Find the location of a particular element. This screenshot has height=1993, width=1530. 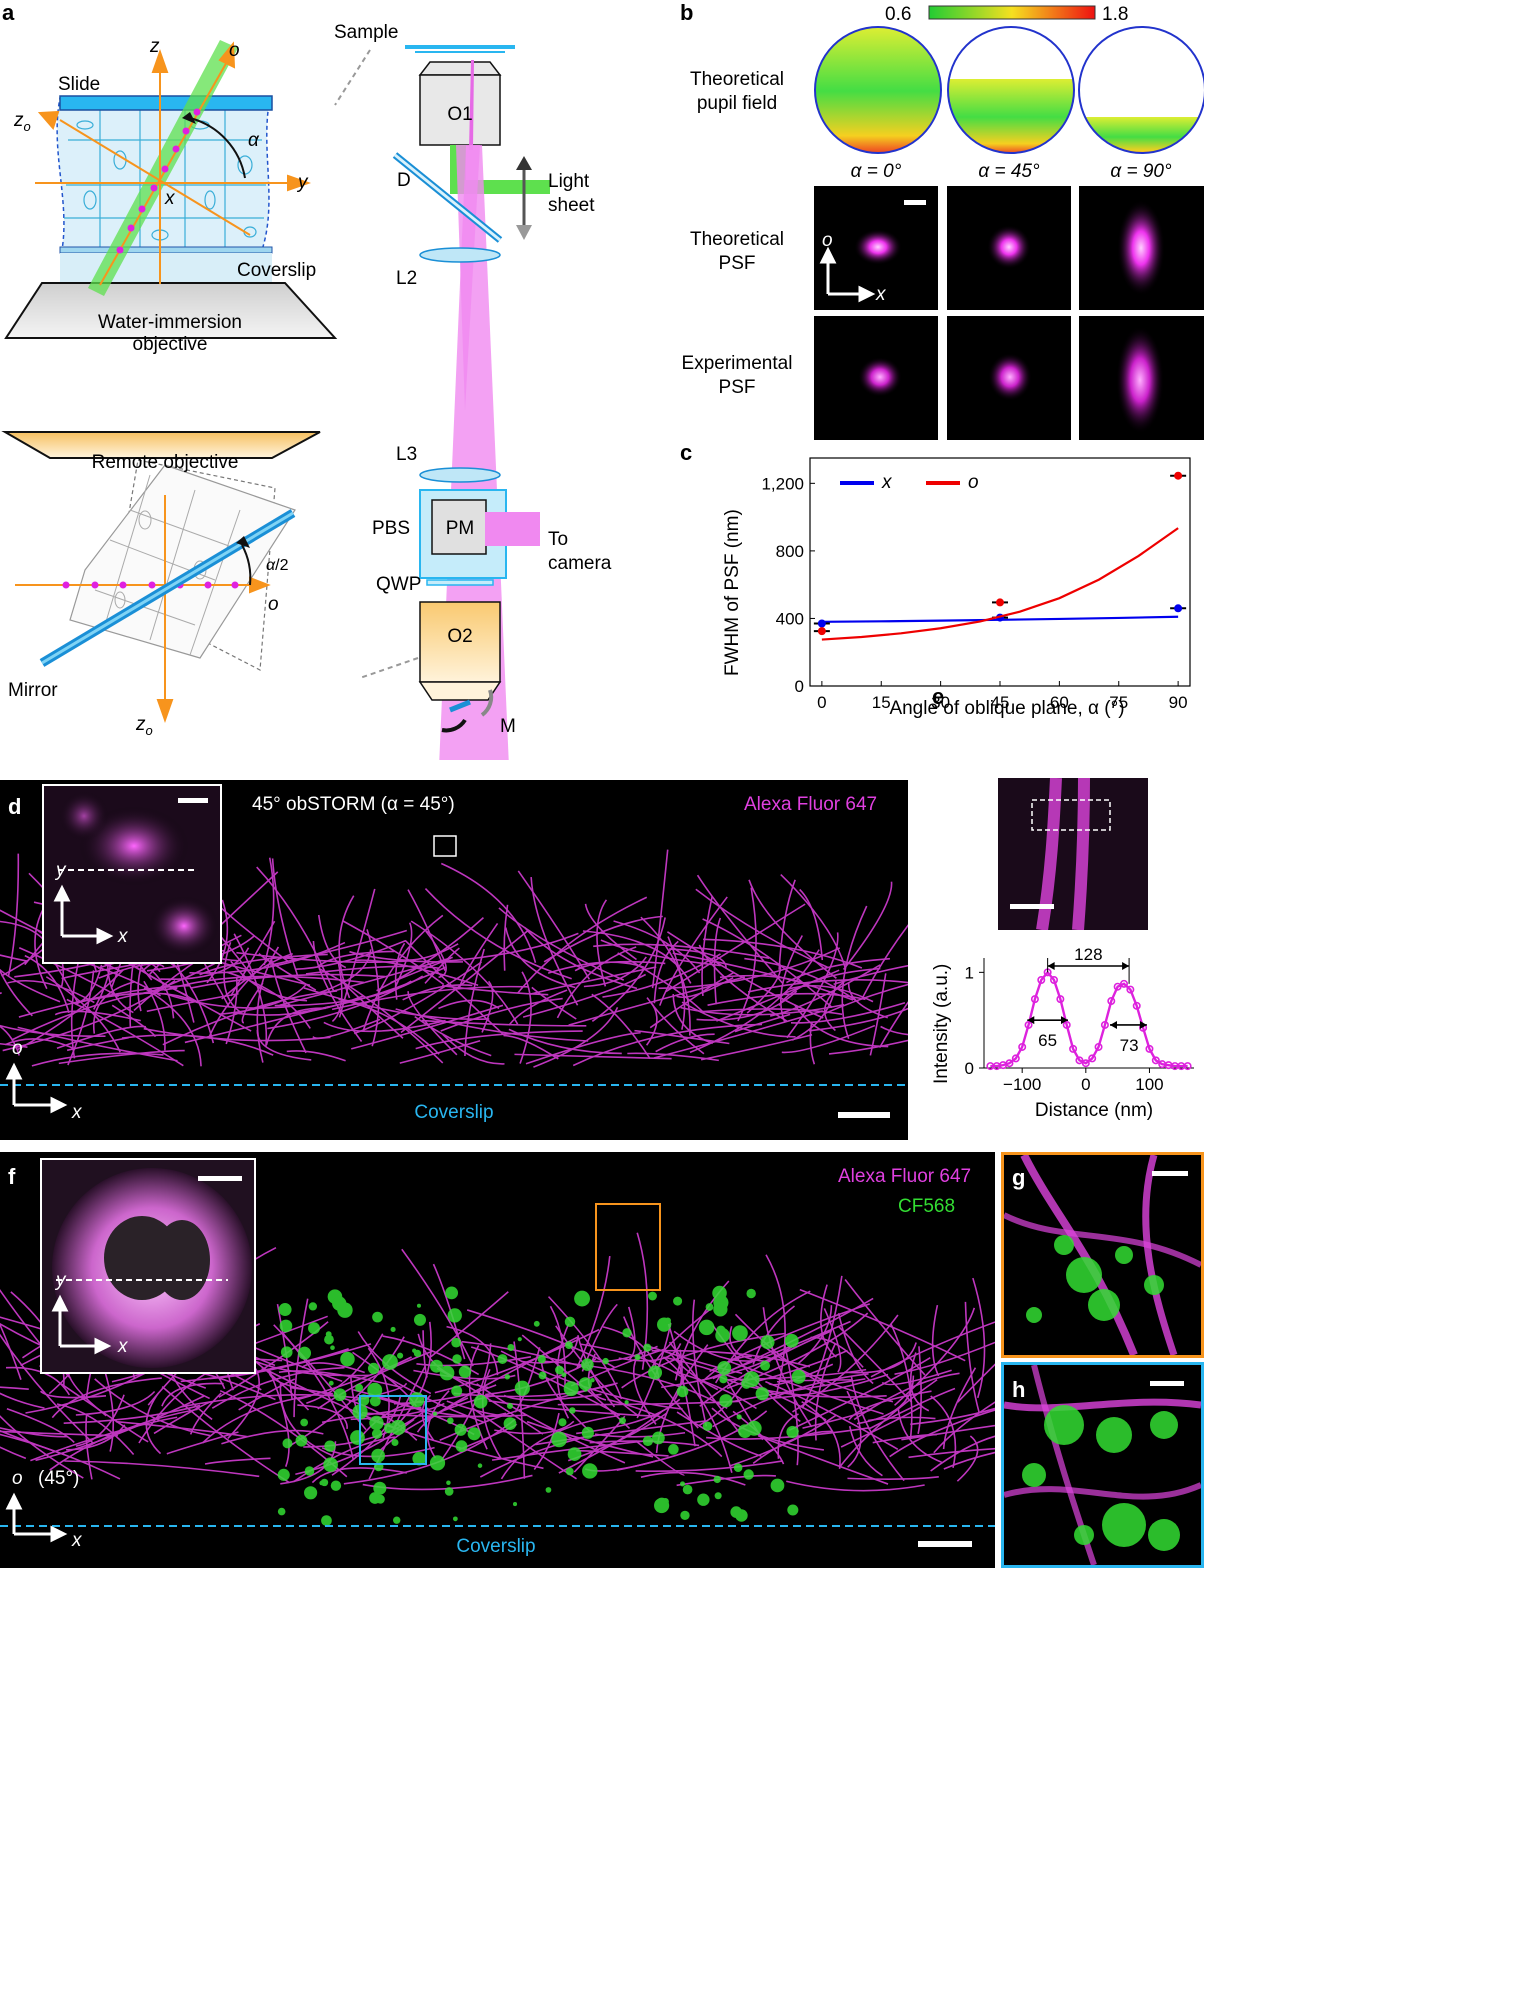

inset-f-y: y is located at coordinates (61, 1280).